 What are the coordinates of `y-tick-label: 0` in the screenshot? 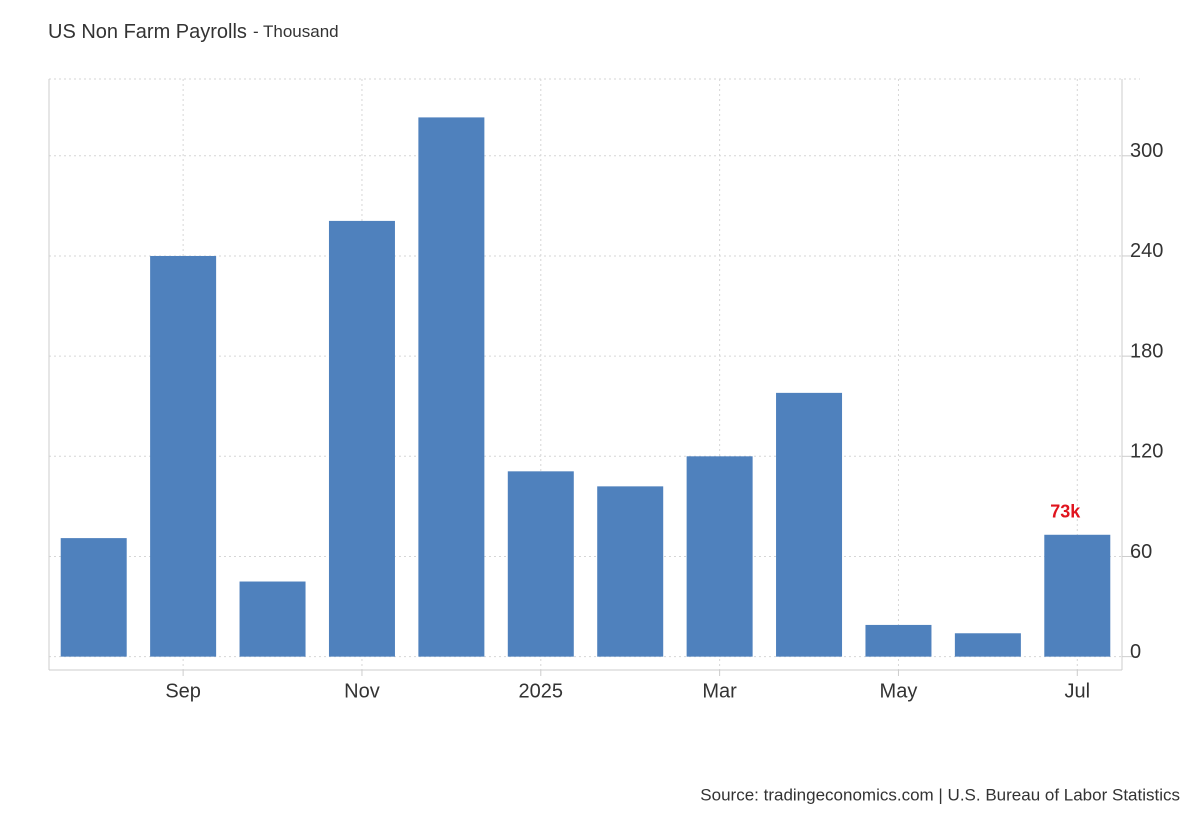 It's located at (1135, 652).